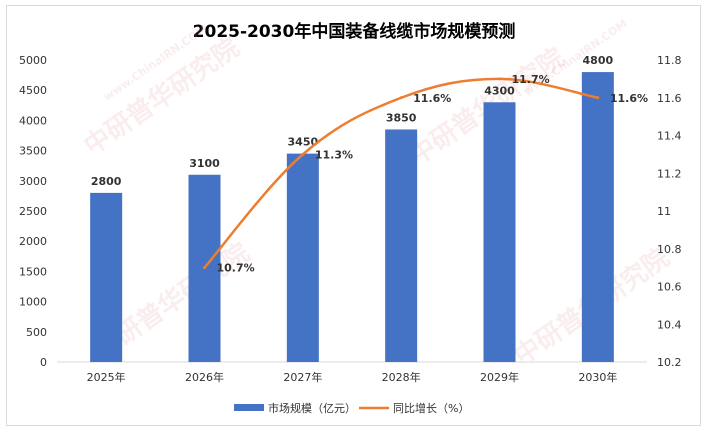 The image size is (708, 432). What do you see at coordinates (204, 377) in the screenshot?
I see `x-tick-label: 2026年` at bounding box center [204, 377].